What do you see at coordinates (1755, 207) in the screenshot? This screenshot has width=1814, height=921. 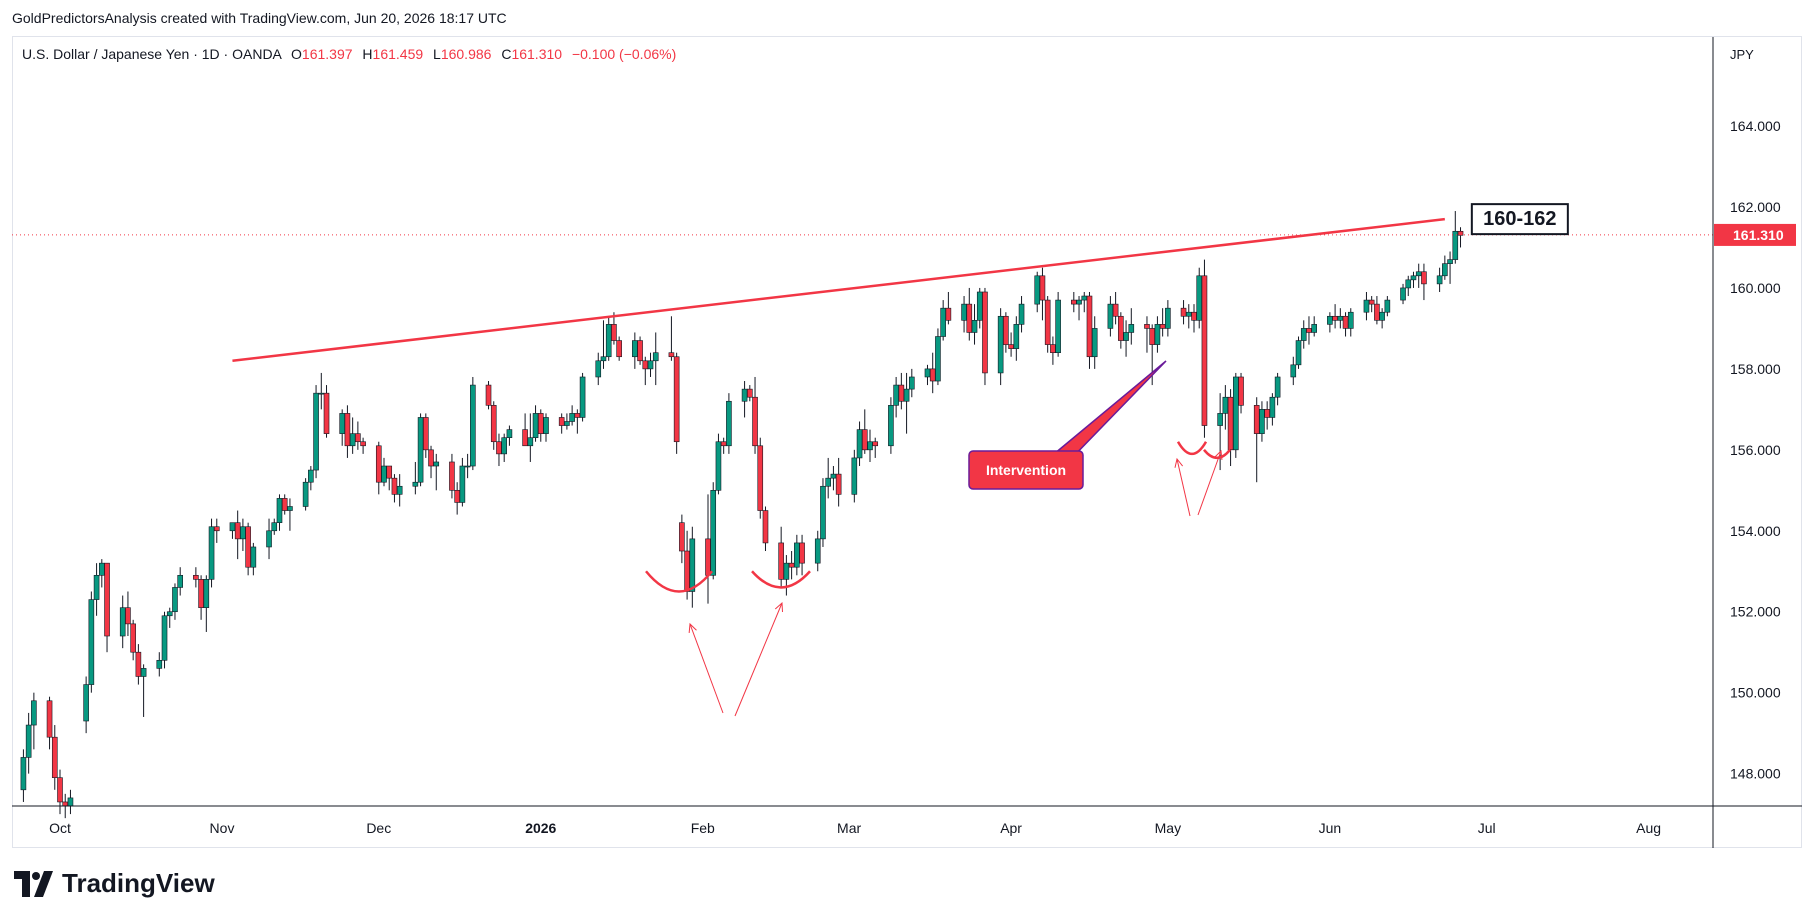 I see `y-tick-label: 162.000` at bounding box center [1755, 207].